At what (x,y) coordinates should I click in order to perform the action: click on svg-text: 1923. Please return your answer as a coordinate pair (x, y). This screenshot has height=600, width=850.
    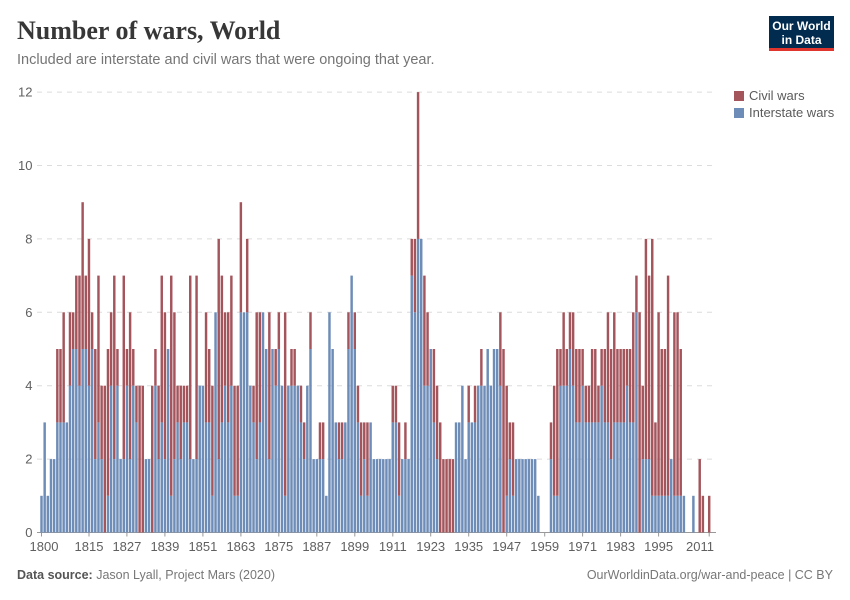
    Looking at the image, I should click on (430, 546).